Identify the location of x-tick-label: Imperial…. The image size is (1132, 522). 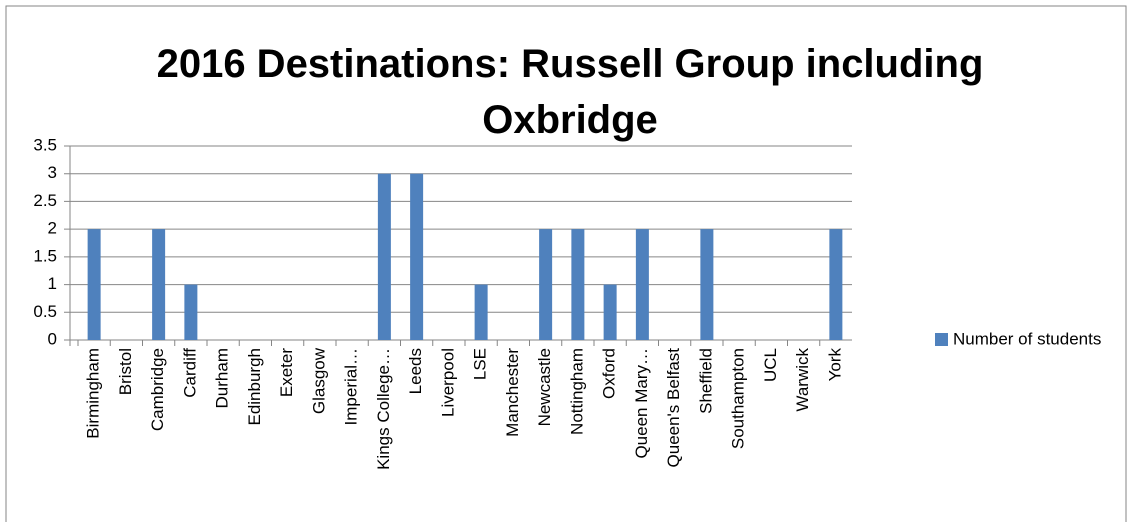
(351, 386).